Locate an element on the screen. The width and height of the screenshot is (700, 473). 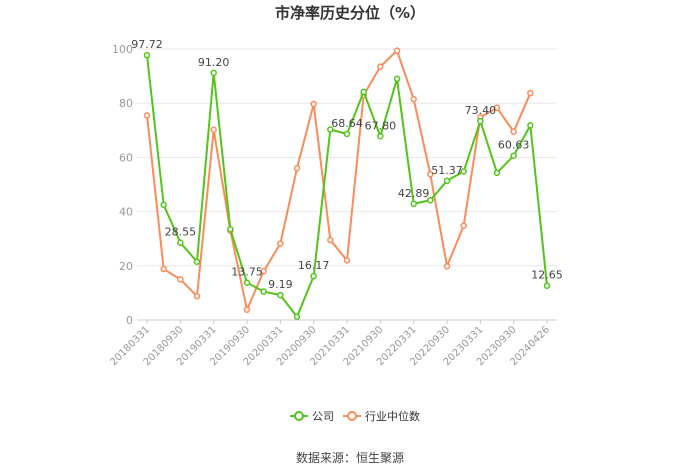
chart-title: 市净率历史分位（%） is located at coordinates (350, 13).